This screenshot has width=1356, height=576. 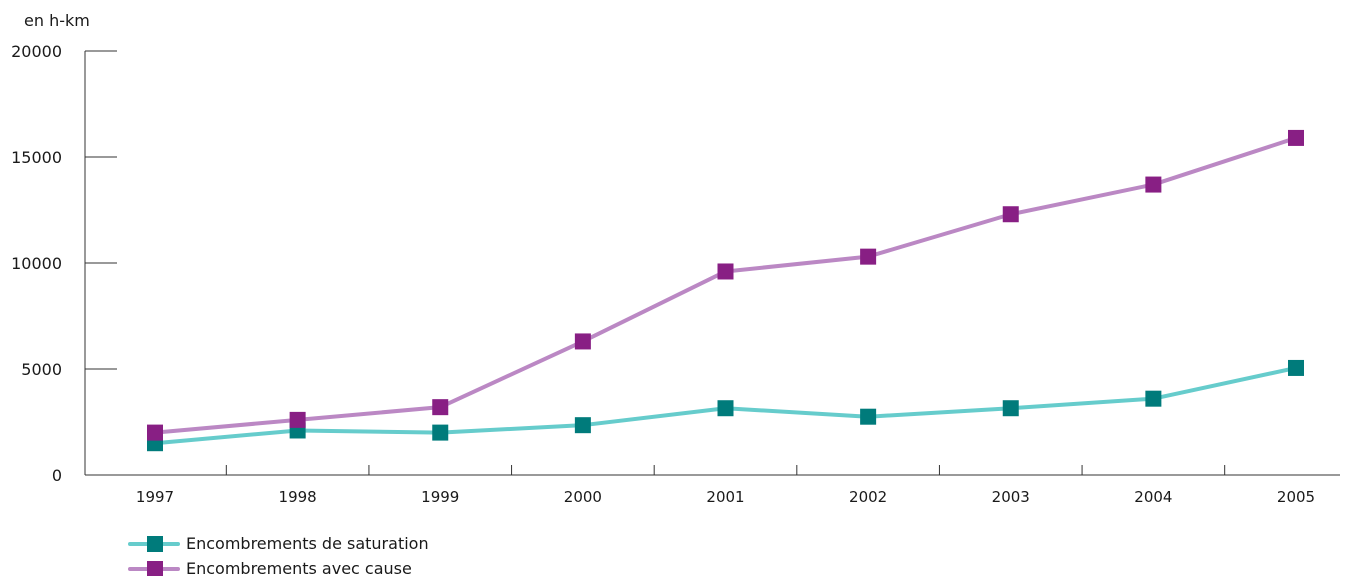 I want to click on x-tick-label: 1999, so click(x=440, y=497).